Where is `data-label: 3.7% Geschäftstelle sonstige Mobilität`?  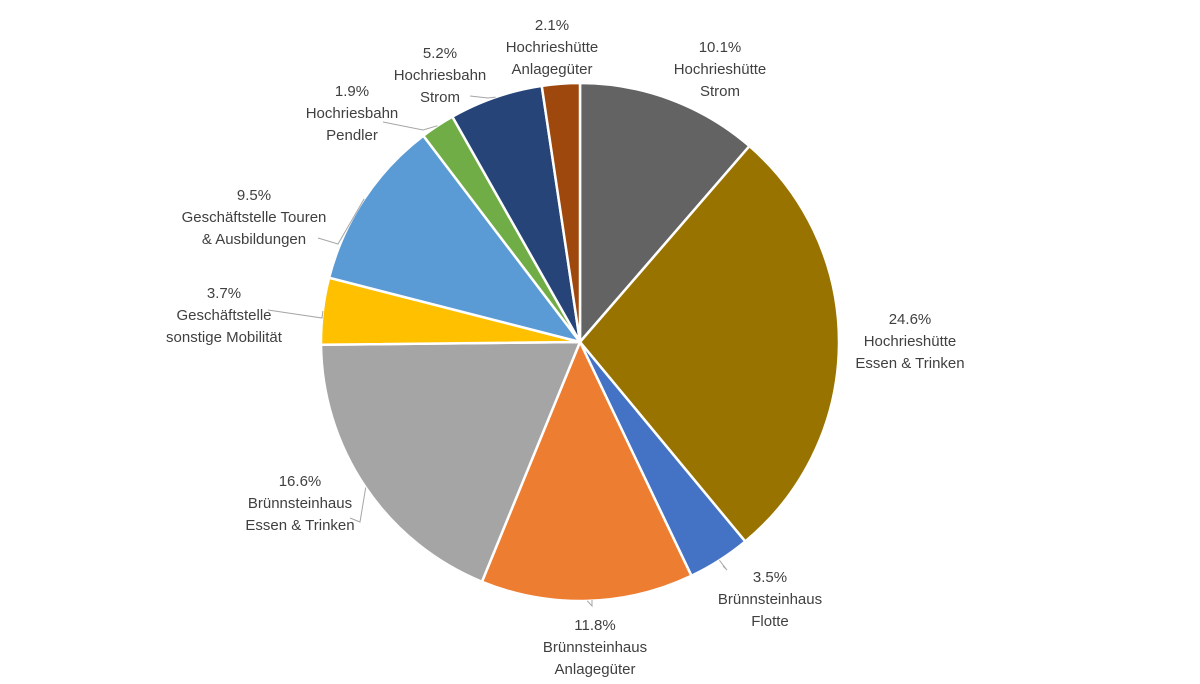
data-label: 3.7% Geschäftstelle sonstige Mobilität is located at coordinates (224, 315).